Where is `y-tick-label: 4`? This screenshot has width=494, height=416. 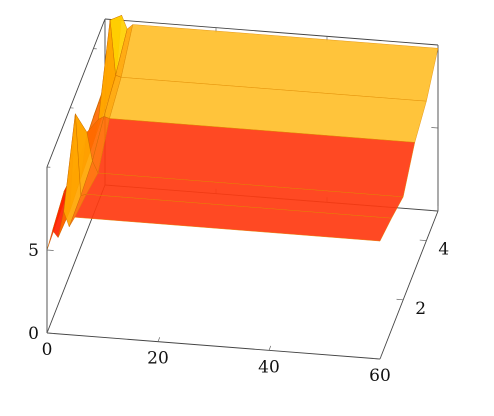
y-tick-label: 4 is located at coordinates (443, 250).